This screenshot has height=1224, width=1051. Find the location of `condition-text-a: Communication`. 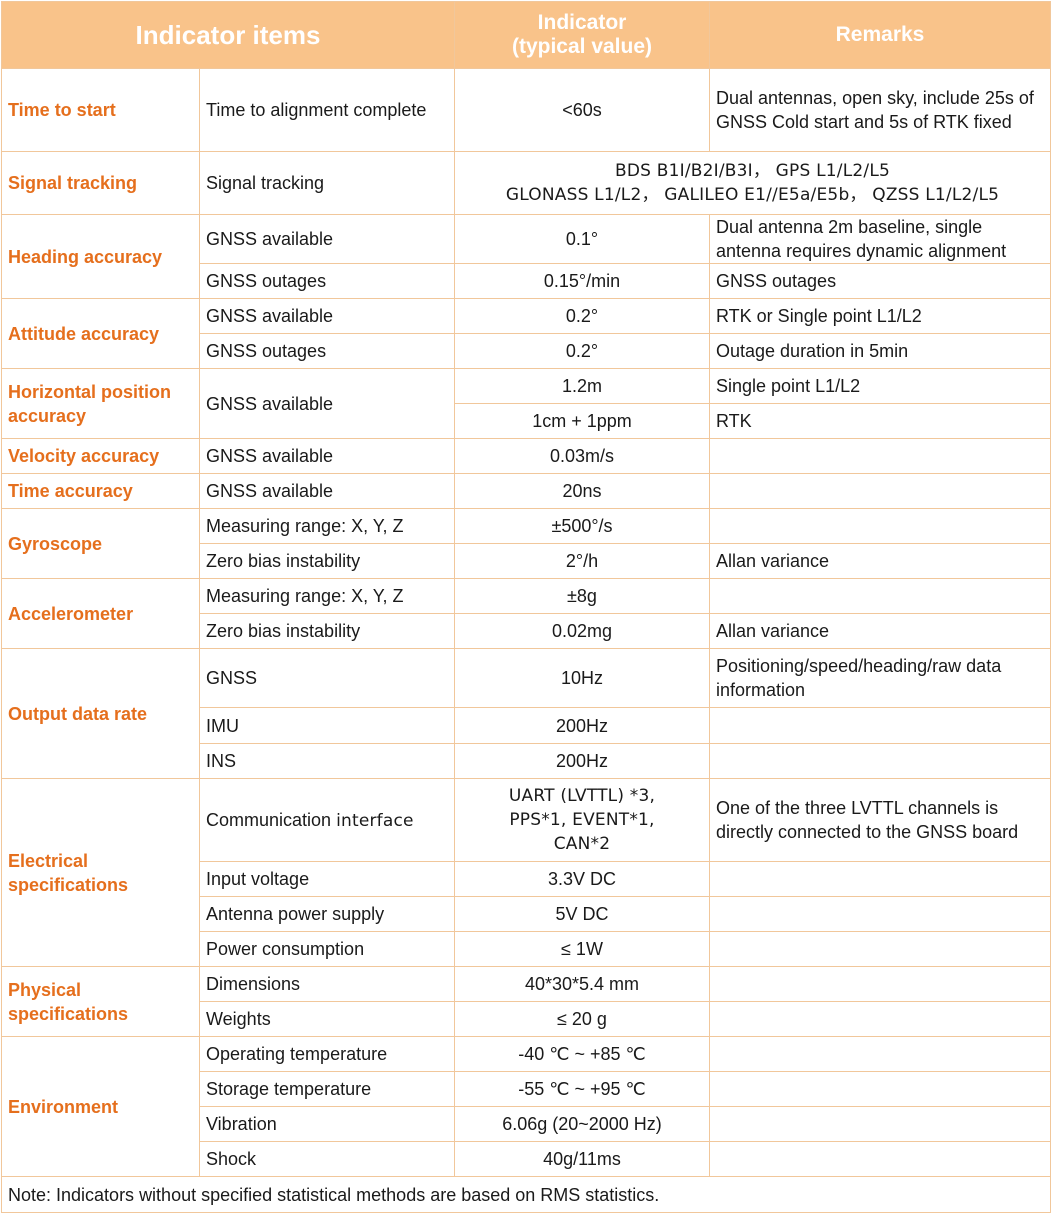

condition-text-a: Communication is located at coordinates (271, 819).